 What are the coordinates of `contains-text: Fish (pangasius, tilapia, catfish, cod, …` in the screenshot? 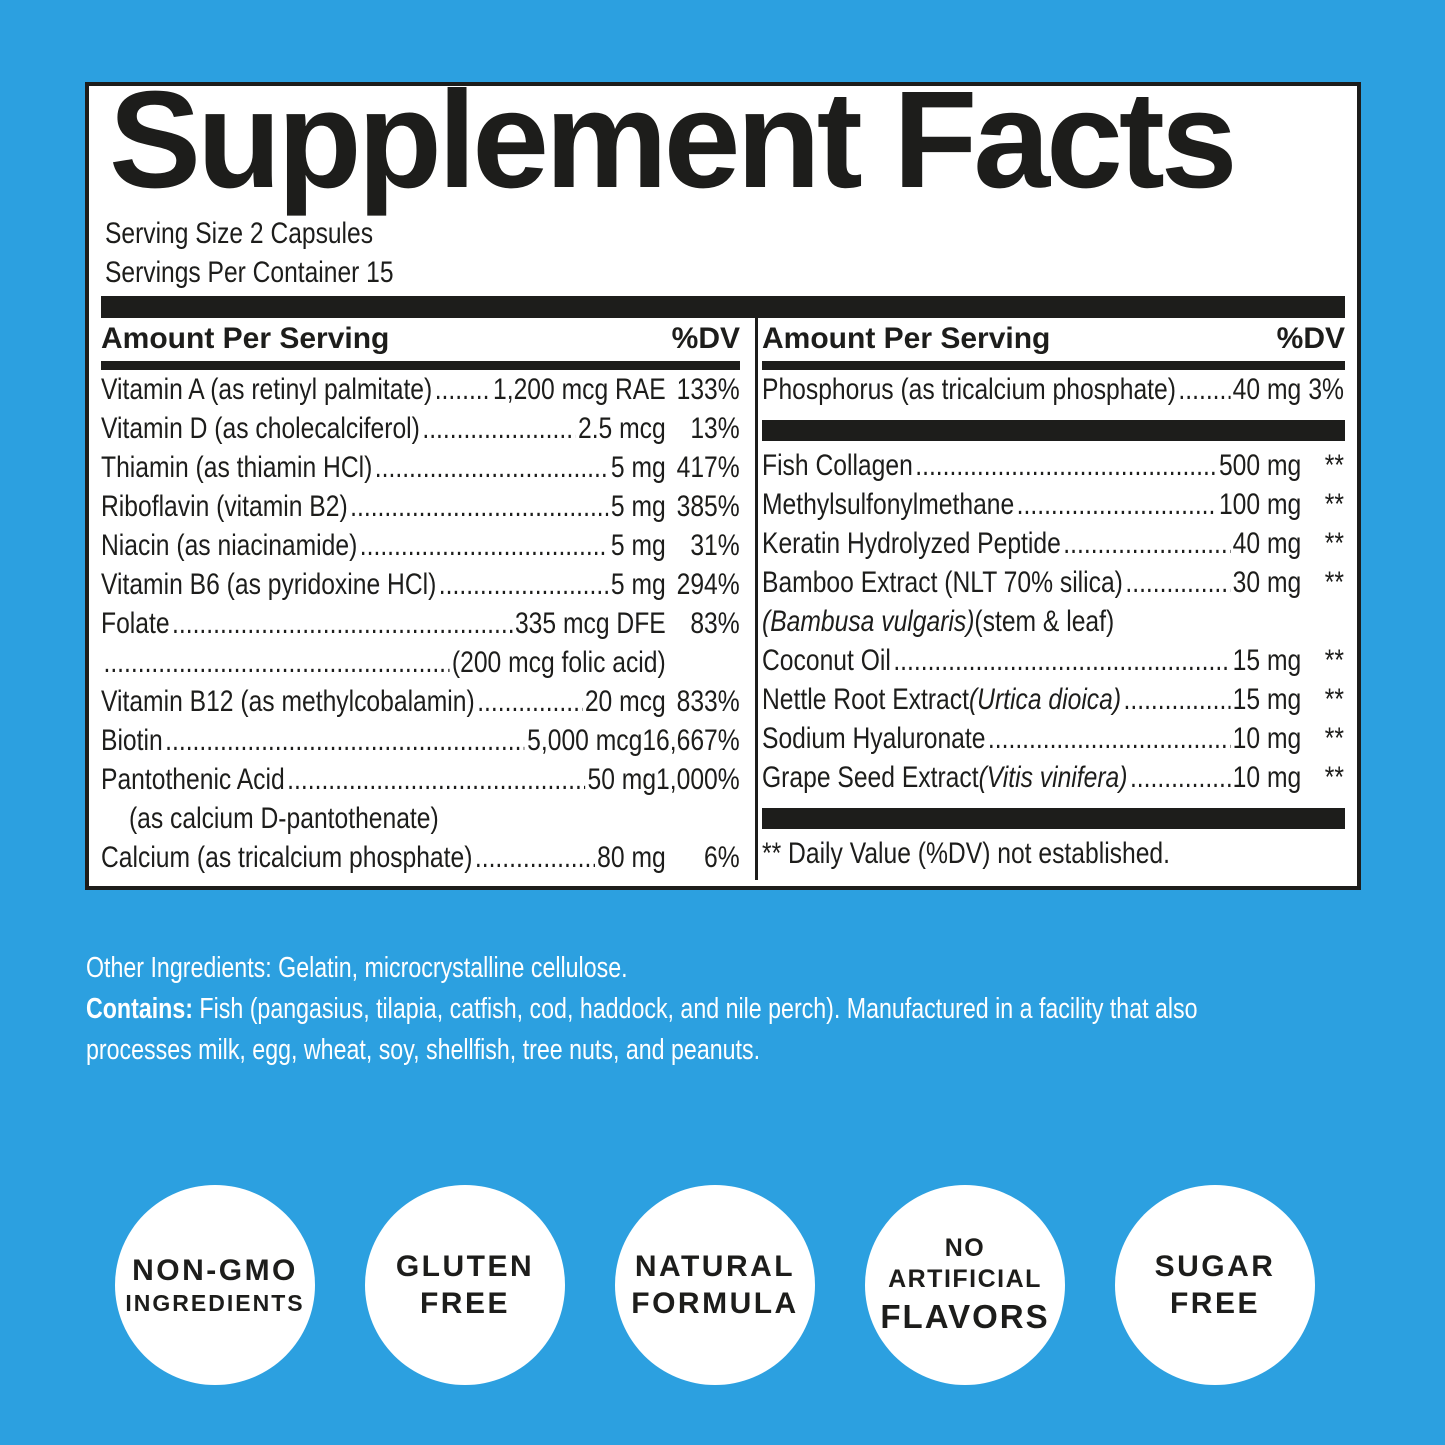 It's located at (695, 1009).